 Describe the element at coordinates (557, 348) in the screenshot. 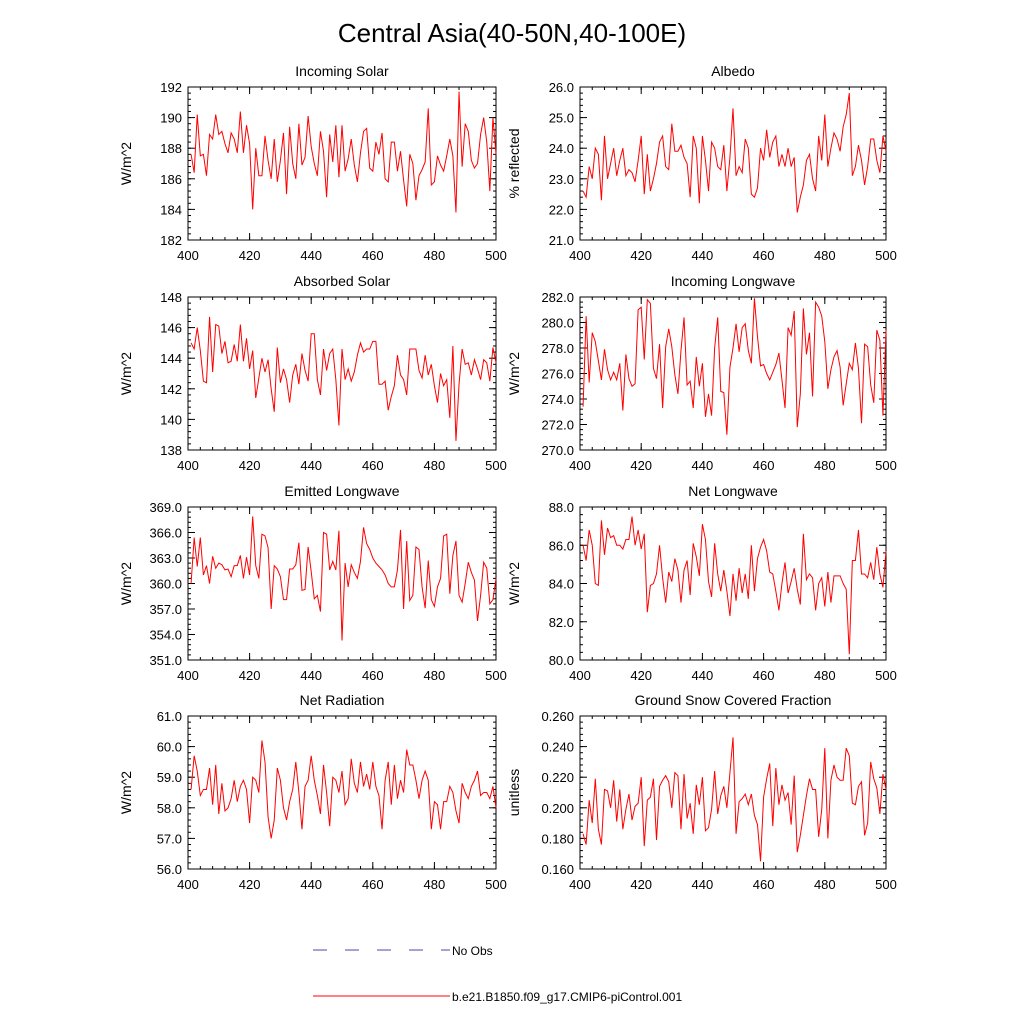

I see `y-tick-label: 278.0` at that location.